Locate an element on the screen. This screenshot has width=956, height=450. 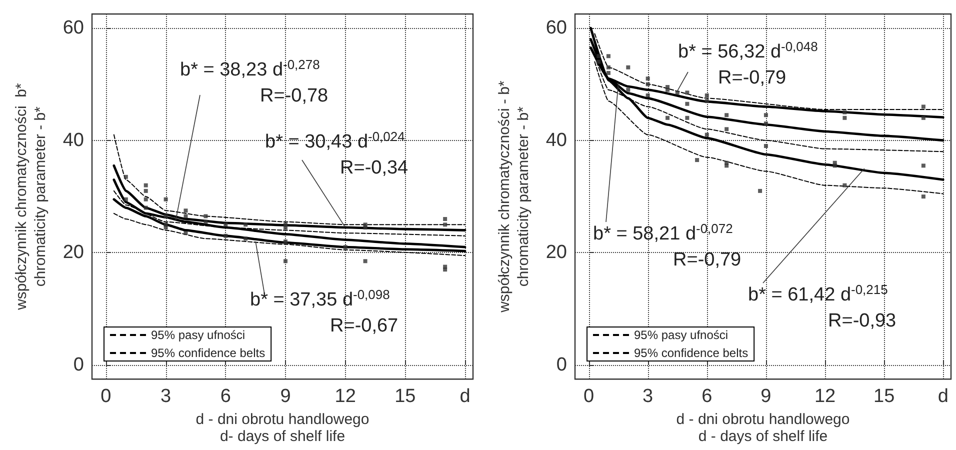
y-axis-title: współczynnik chromatyczności - b* chromaticity parameter - b* is located at coordinates (514, 197).